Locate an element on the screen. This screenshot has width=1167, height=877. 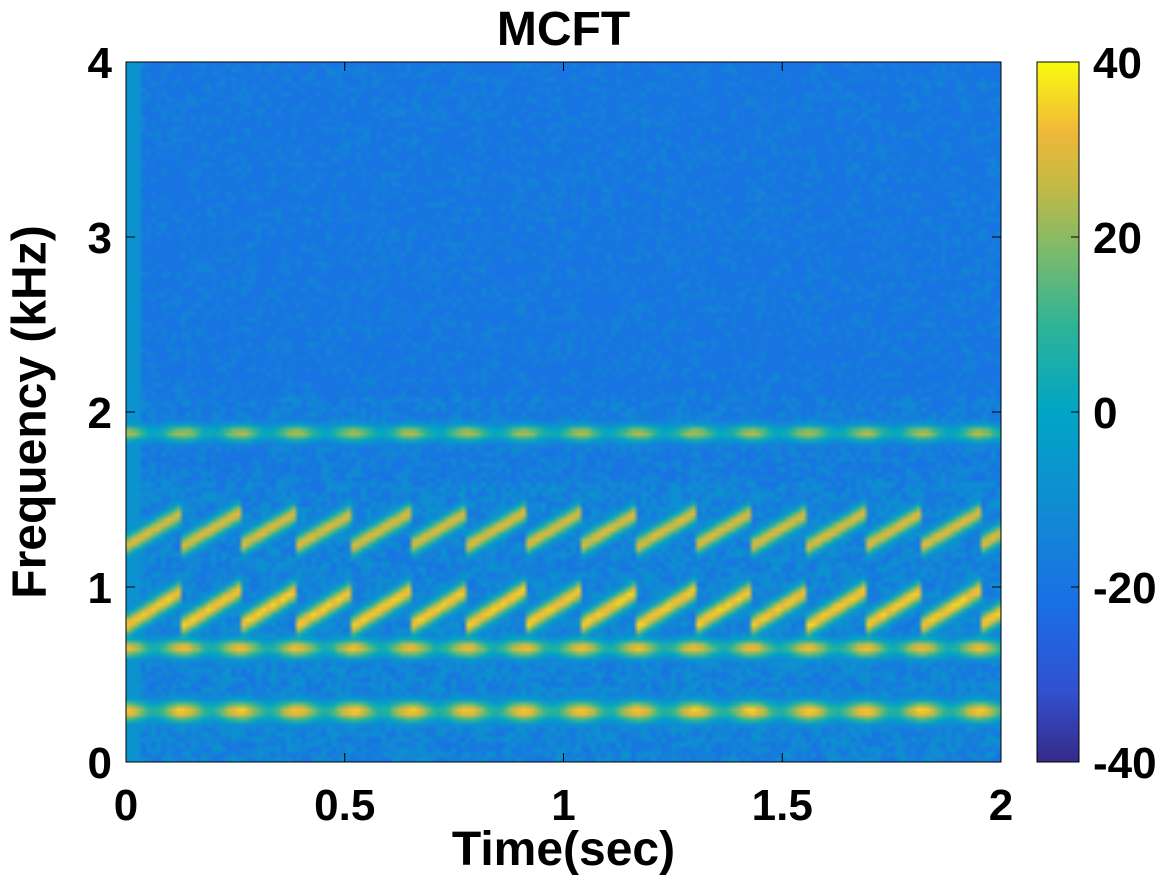
x-tick-label: 0.5 is located at coordinates (344, 805).